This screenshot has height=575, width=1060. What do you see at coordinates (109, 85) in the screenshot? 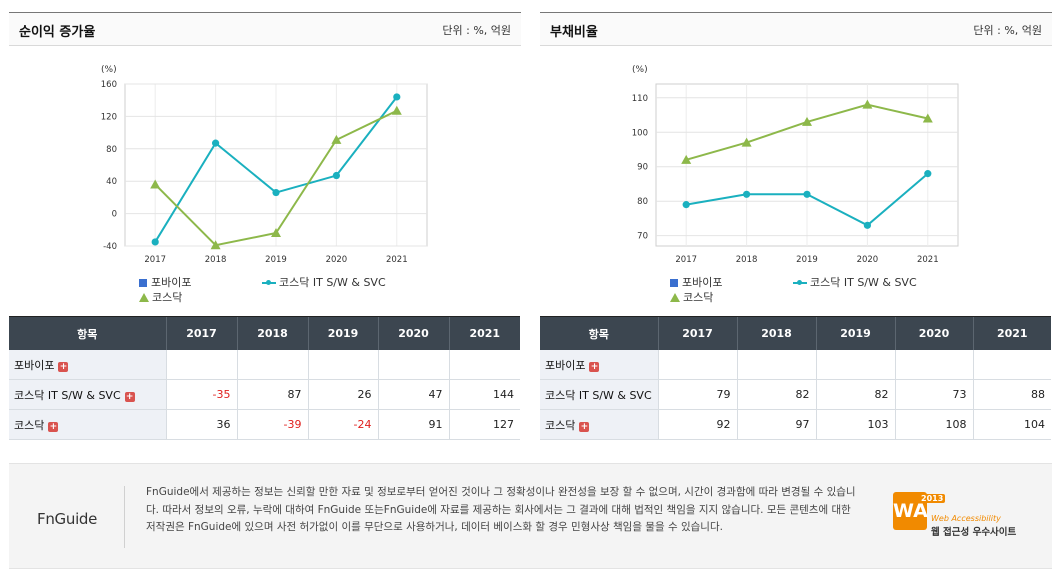
I see `y-tick-label: 160` at bounding box center [109, 85].